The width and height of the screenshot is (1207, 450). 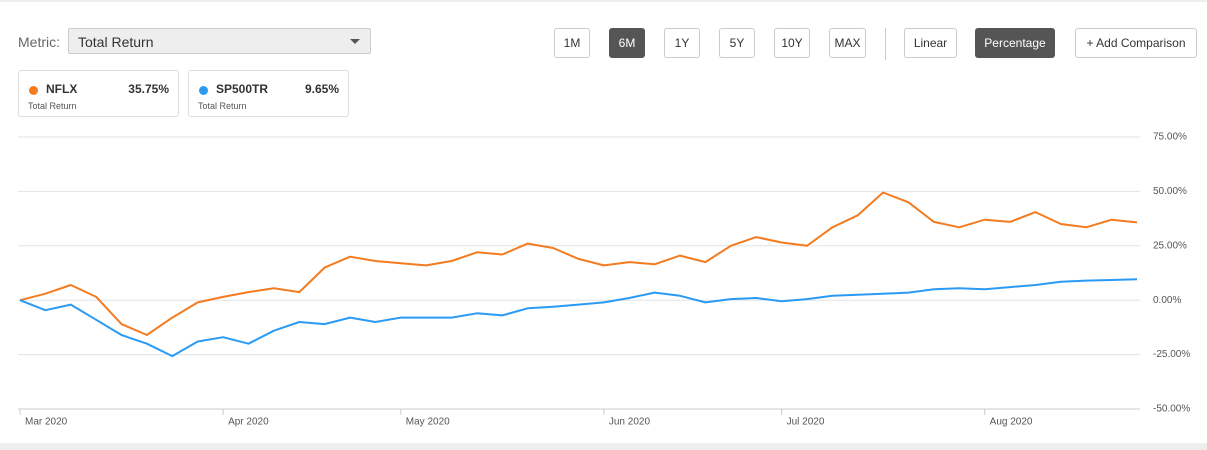 I want to click on range-button: 5Y, so click(x=737, y=43).